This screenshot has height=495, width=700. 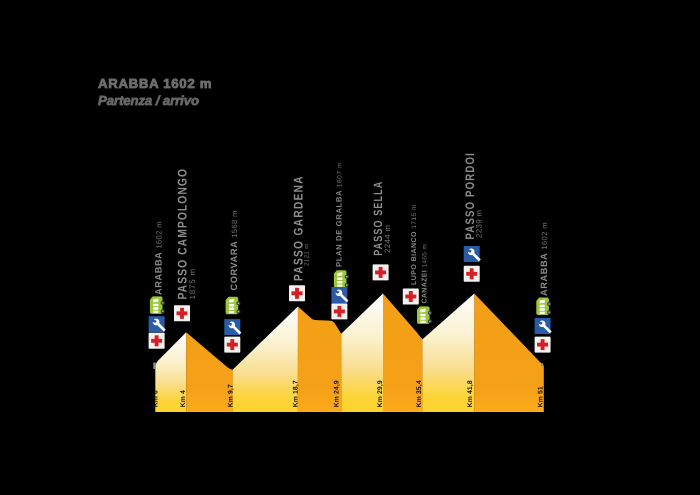 What do you see at coordinates (339, 214) in the screenshot?
I see `svg-text: PLAN DE GRALBA 1807 m` at bounding box center [339, 214].